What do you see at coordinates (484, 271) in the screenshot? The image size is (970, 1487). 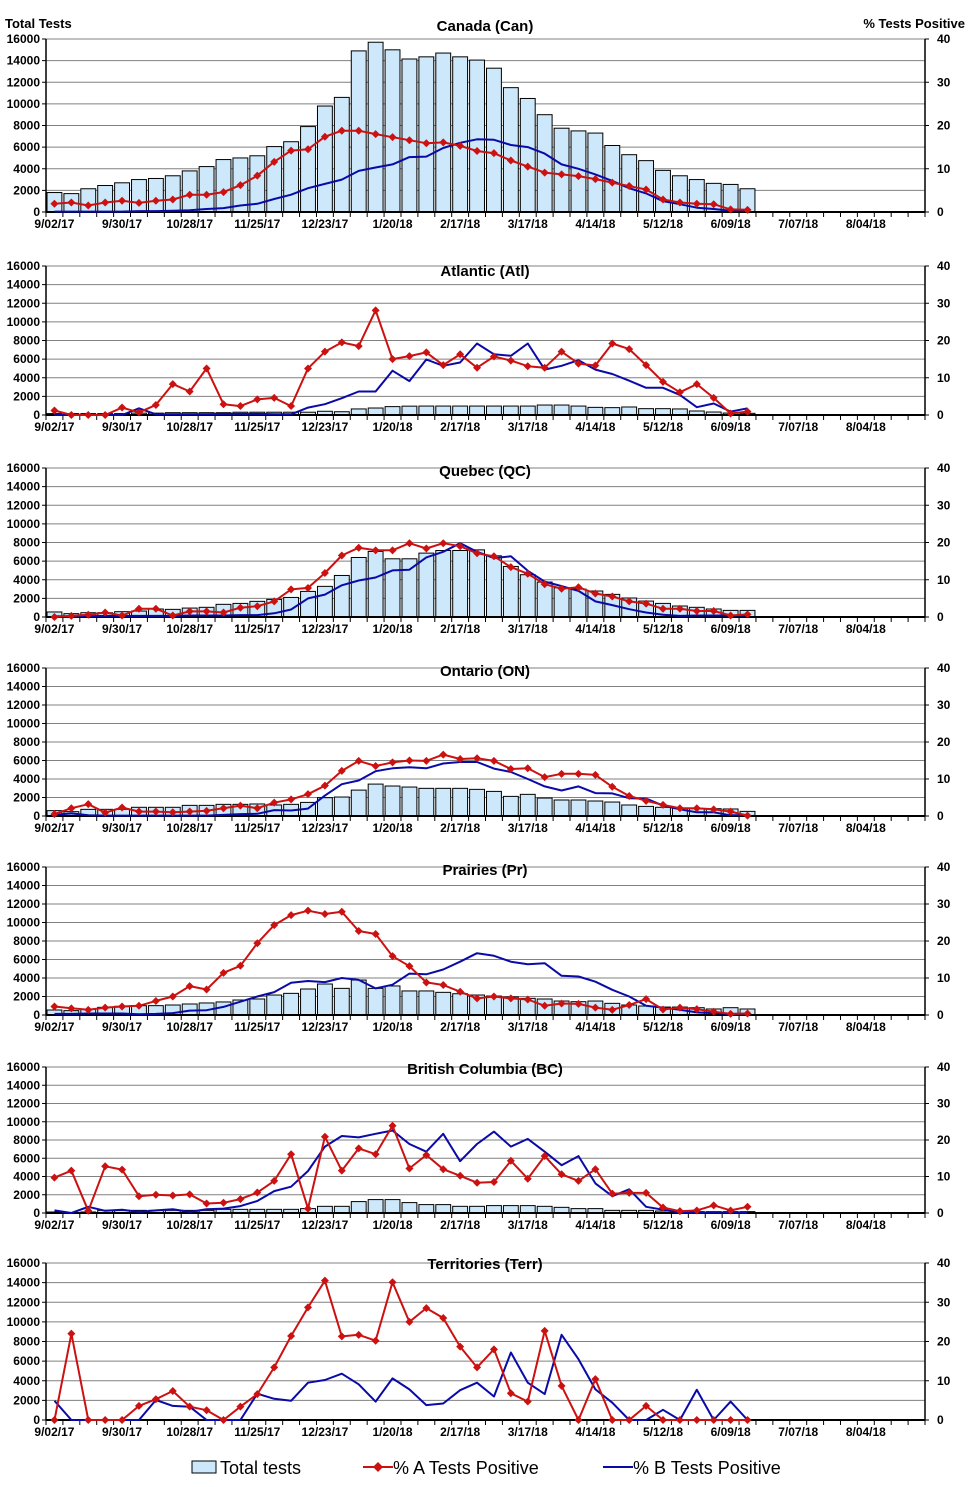 I see `panel-title: Atlantic (Atl)` at bounding box center [484, 271].